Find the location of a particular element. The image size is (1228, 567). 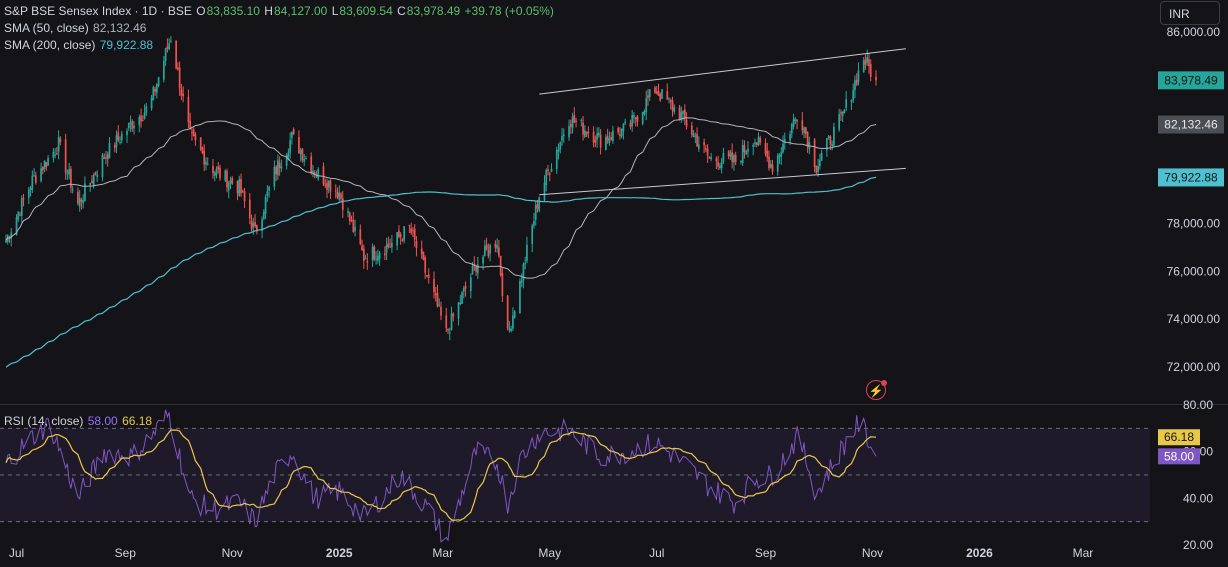

x-tick-label: Sep is located at coordinates (766, 553).